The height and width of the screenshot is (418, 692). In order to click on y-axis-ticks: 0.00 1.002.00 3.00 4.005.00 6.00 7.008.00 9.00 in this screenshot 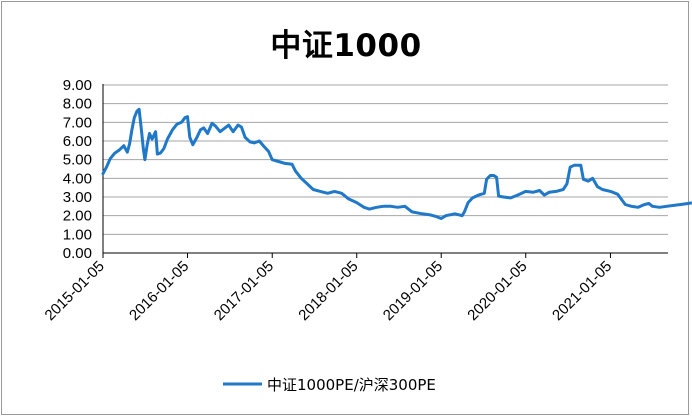, I will do `click(77, 169)`.